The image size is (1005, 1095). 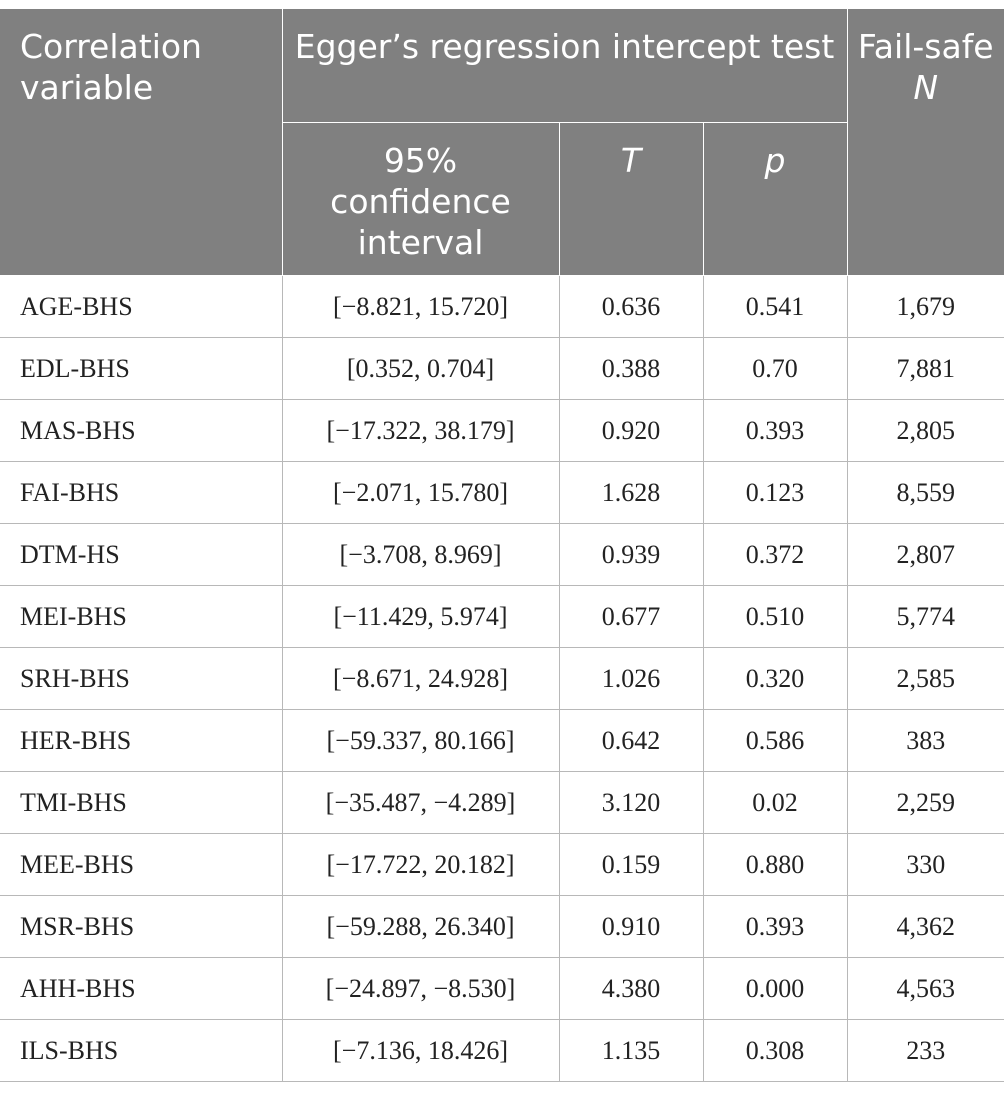 What do you see at coordinates (775, 988) in the screenshot?
I see `cell-p-value: 0.000` at bounding box center [775, 988].